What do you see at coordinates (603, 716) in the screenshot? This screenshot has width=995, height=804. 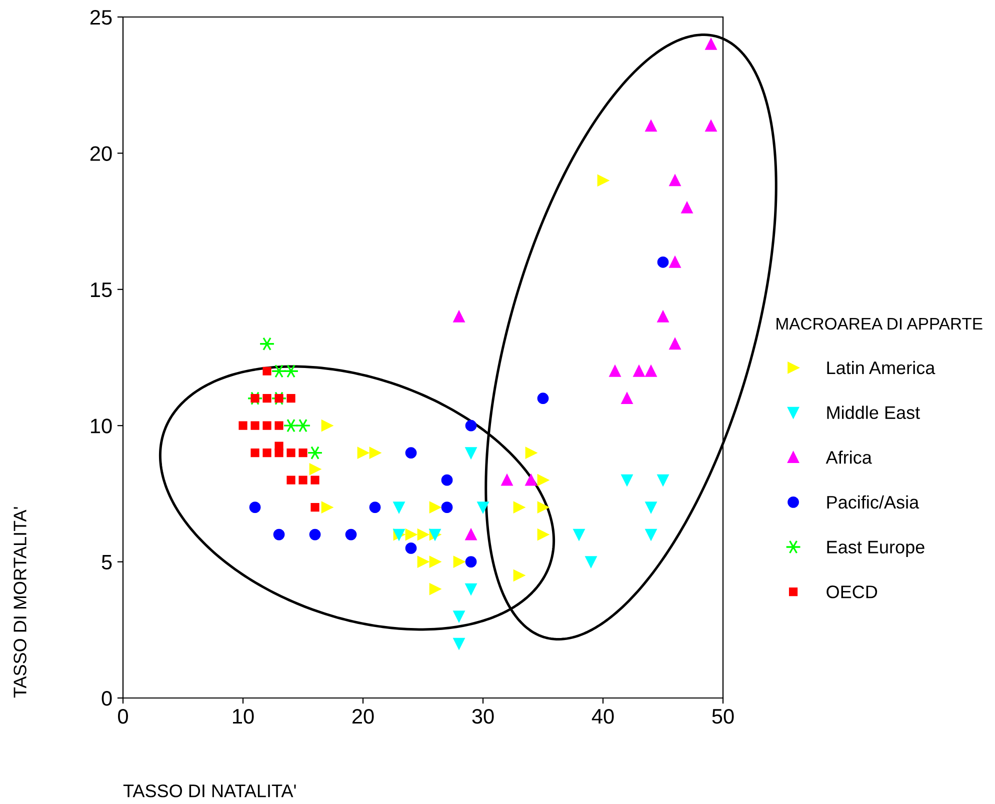 I see `x-tick-label: 40` at bounding box center [603, 716].